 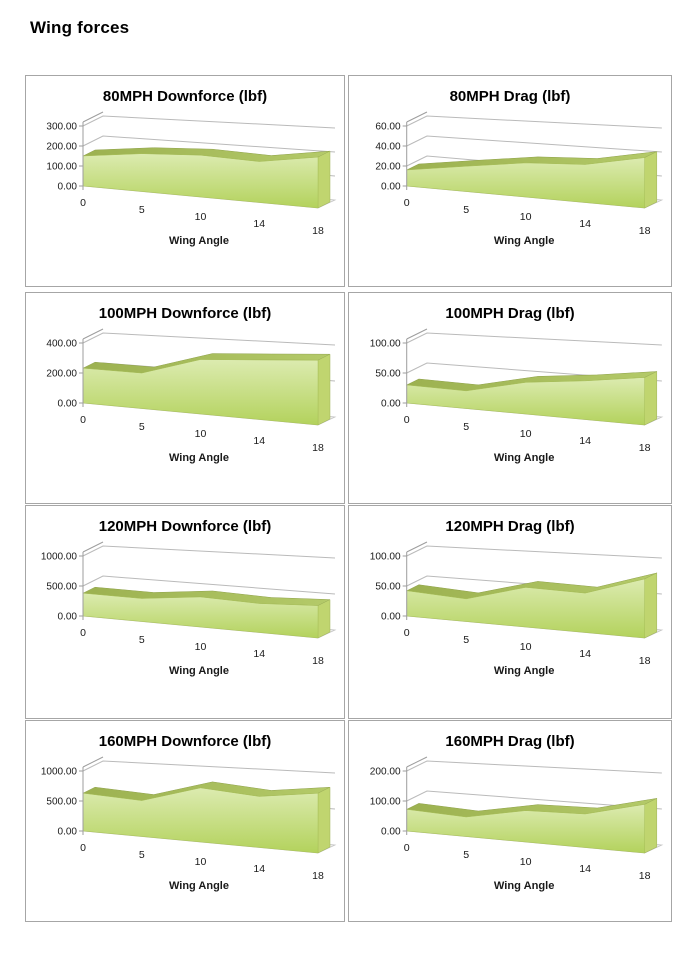 What do you see at coordinates (80, 27) in the screenshot?
I see `page-title: Wing forces` at bounding box center [80, 27].